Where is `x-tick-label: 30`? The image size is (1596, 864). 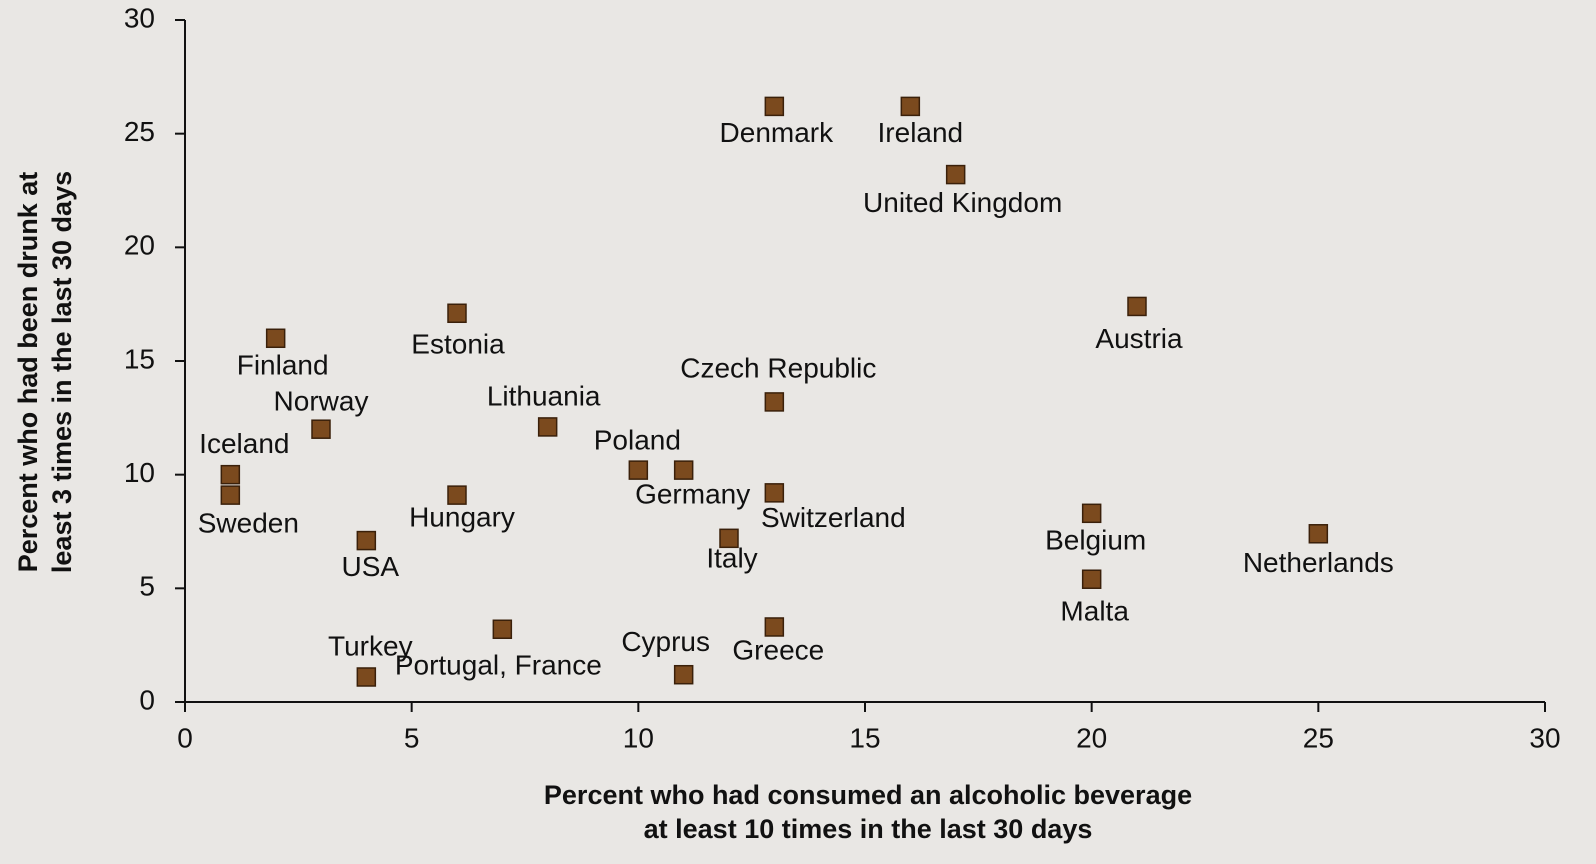
x-tick-label: 30 is located at coordinates (1544, 737).